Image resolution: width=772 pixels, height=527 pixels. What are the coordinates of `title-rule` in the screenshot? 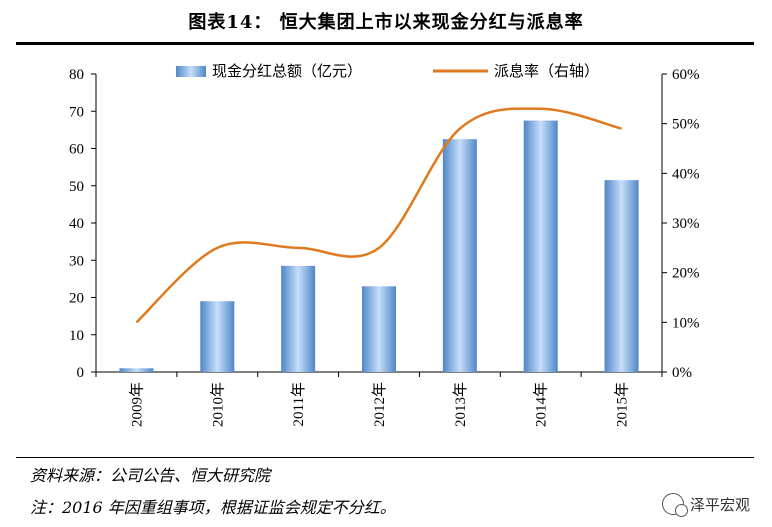 It's located at (385, 43).